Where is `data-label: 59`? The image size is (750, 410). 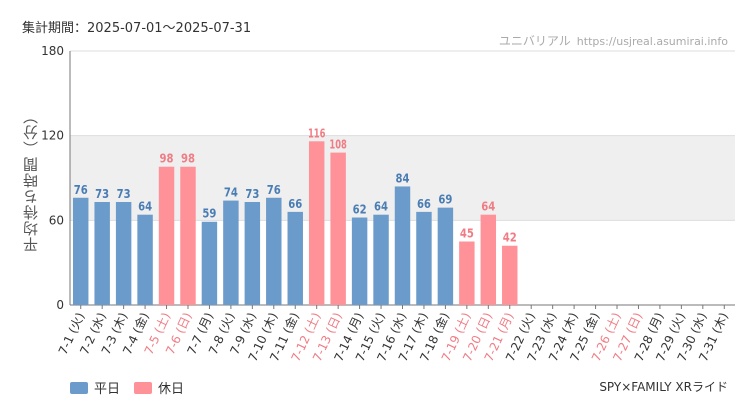
data-label: 59 is located at coordinates (209, 214).